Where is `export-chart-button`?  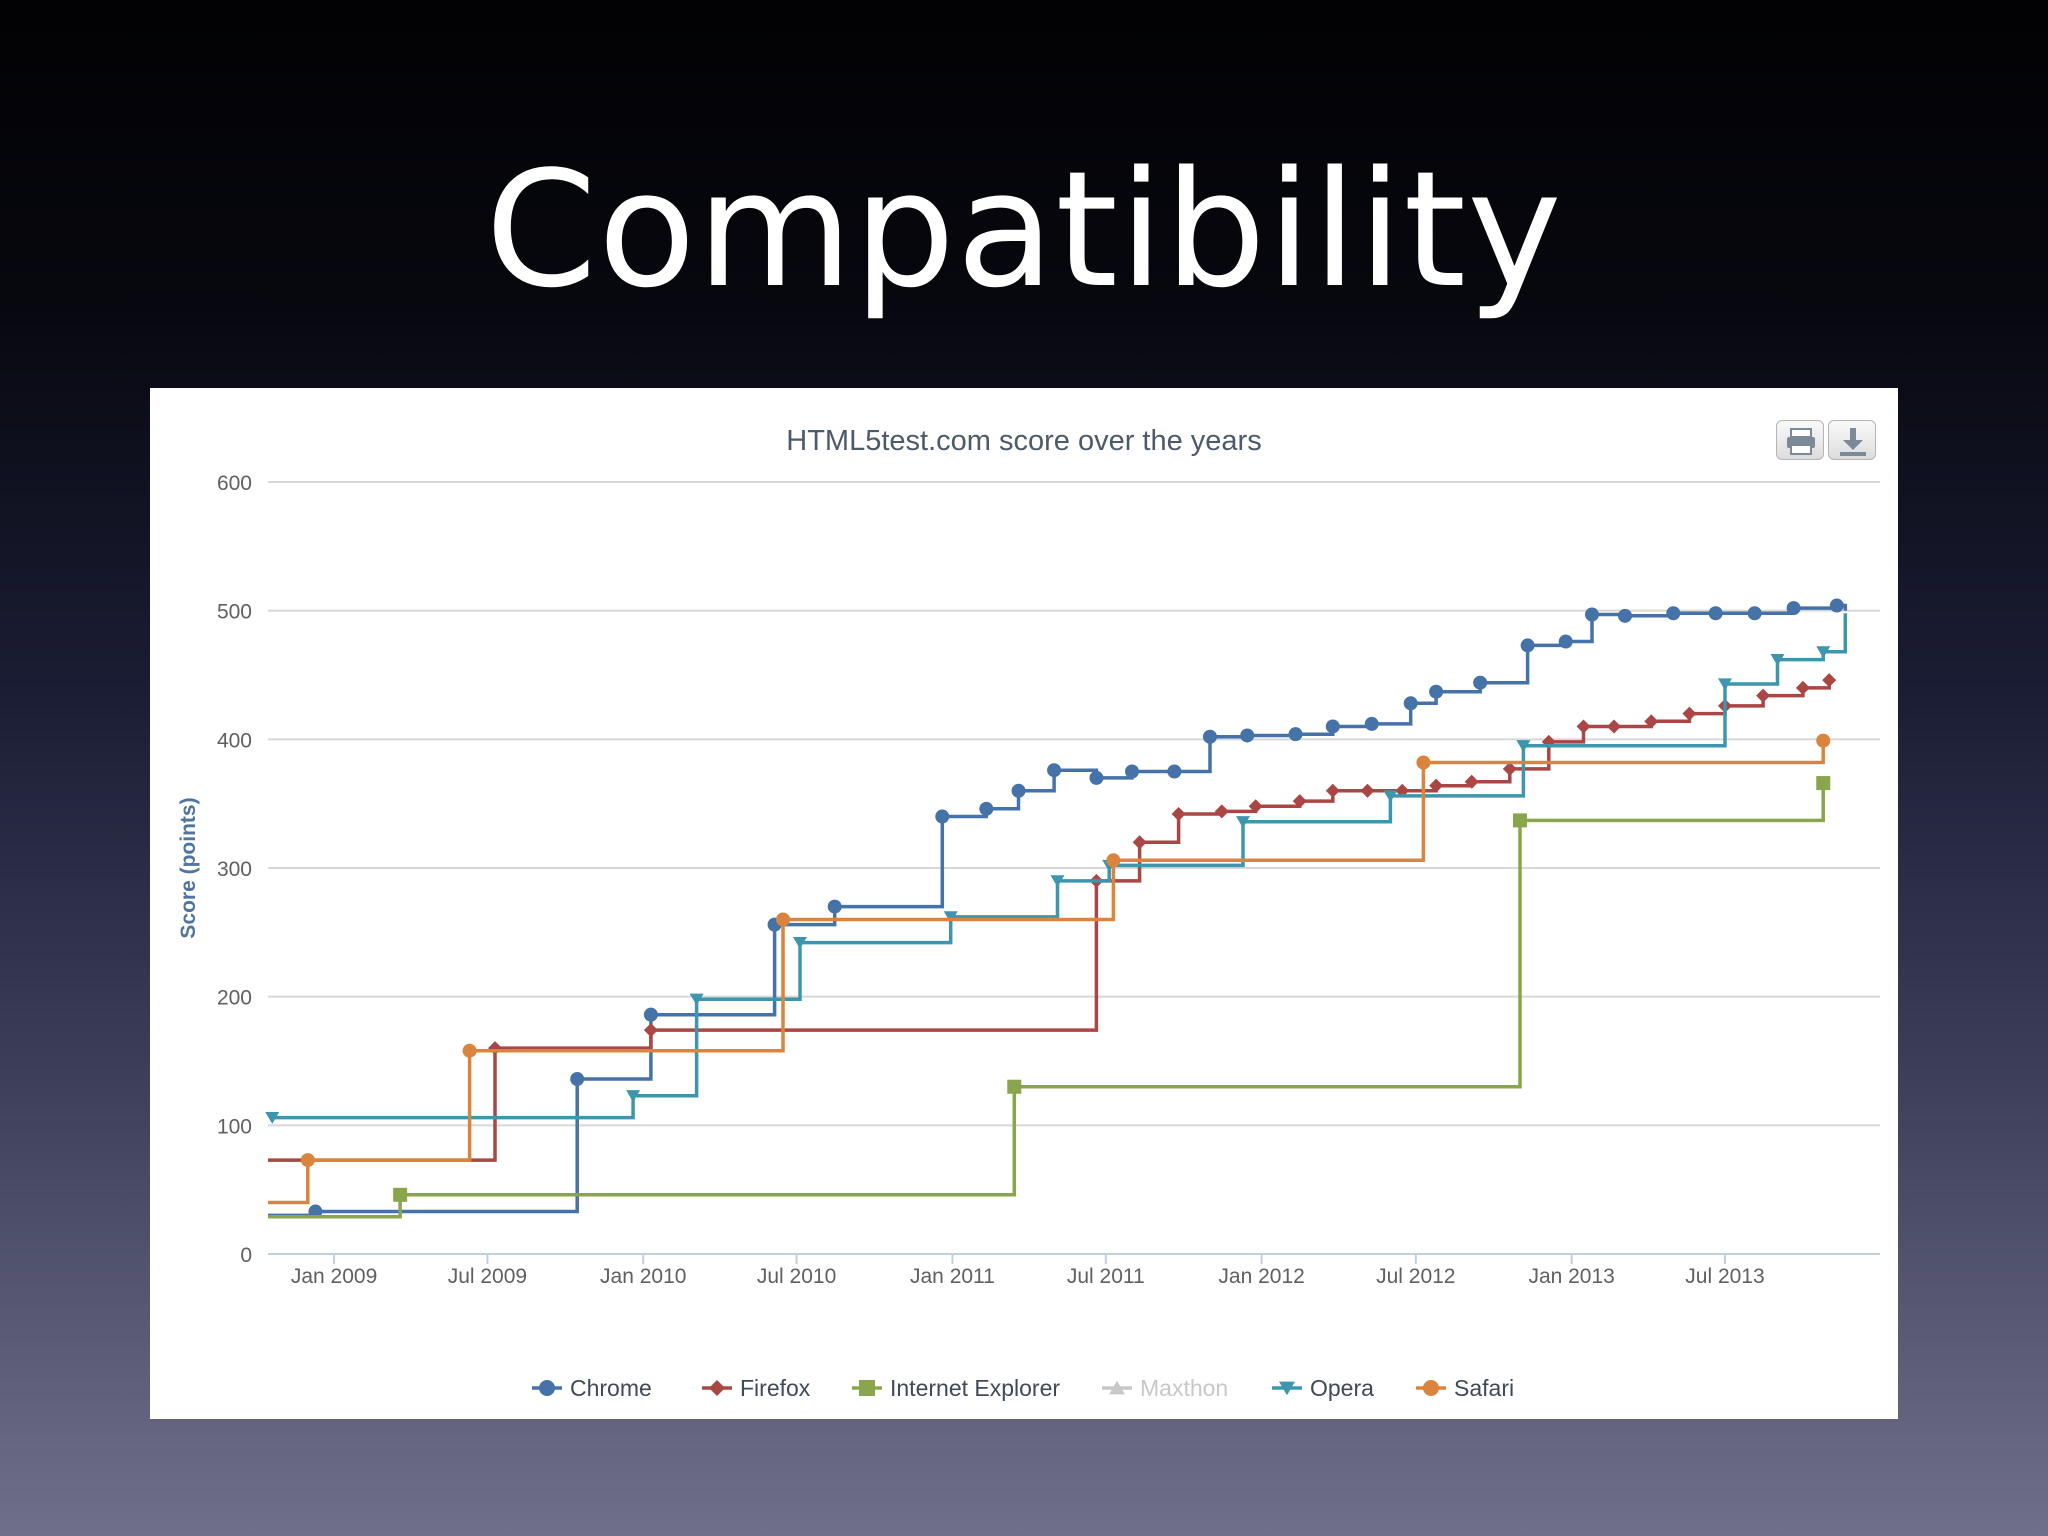 export-chart-button is located at coordinates (1852, 440).